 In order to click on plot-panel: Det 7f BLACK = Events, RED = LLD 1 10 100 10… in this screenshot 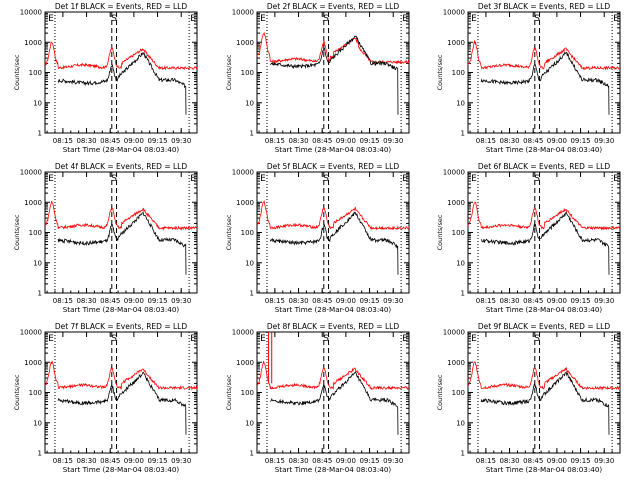, I will do `click(105, 398)`.